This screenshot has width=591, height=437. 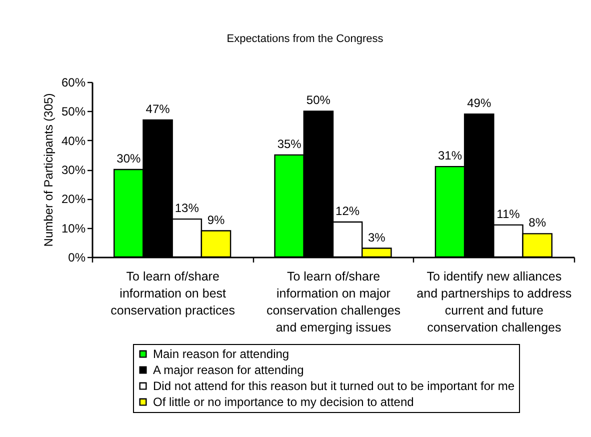 I want to click on data-label: 3%, so click(x=377, y=237).